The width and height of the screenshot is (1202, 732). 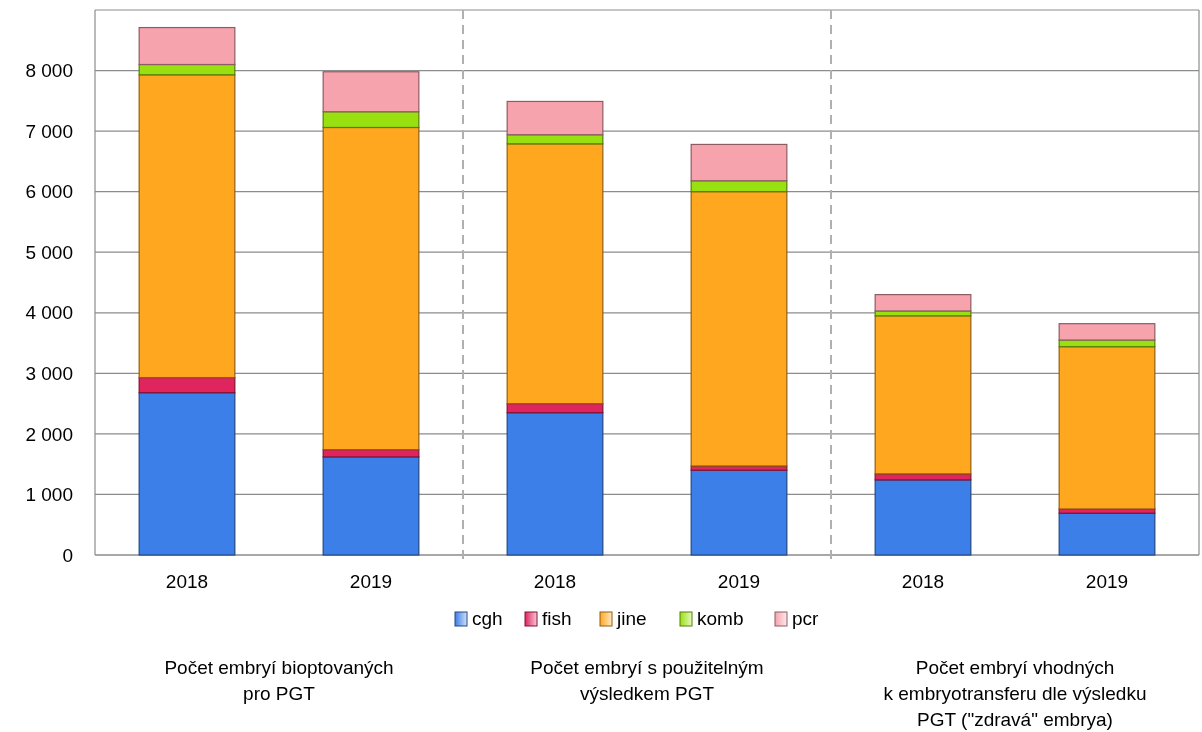 I want to click on y-tick-label: 8 000, so click(x=49, y=71).